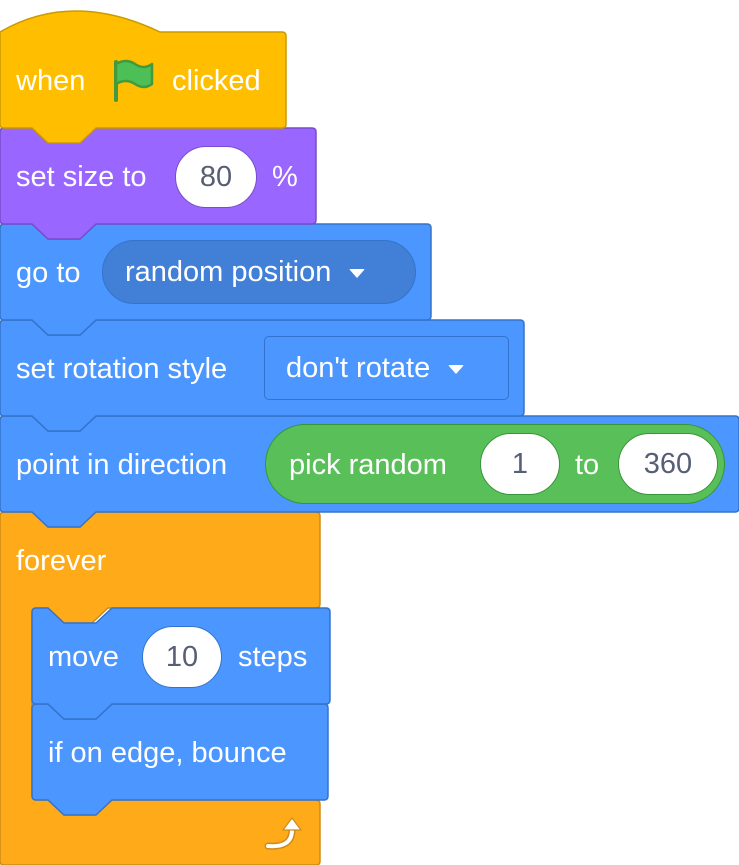 The width and height of the screenshot is (739, 865). What do you see at coordinates (228, 271) in the screenshot?
I see `go-to-target-value: random position` at bounding box center [228, 271].